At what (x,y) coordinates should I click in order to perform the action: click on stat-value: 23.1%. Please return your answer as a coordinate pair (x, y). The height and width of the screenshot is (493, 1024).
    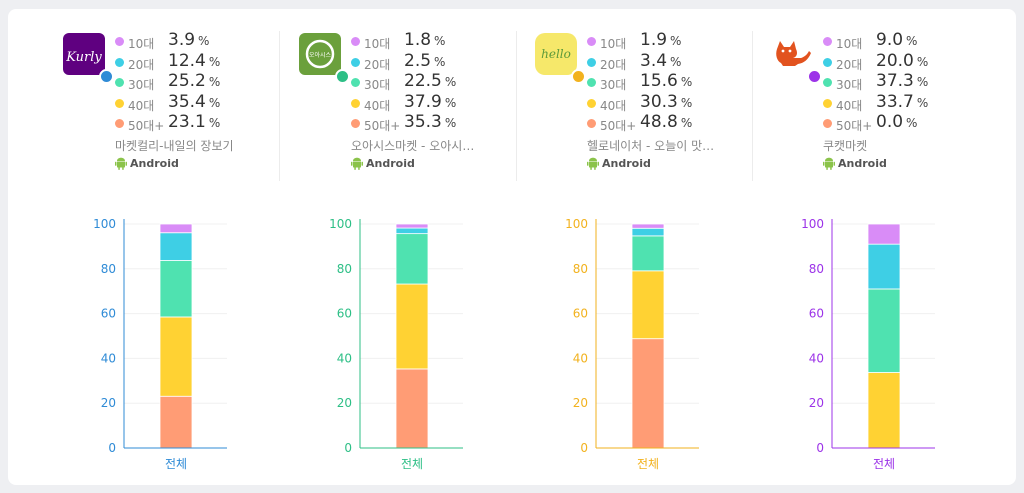
    Looking at the image, I should click on (194, 122).